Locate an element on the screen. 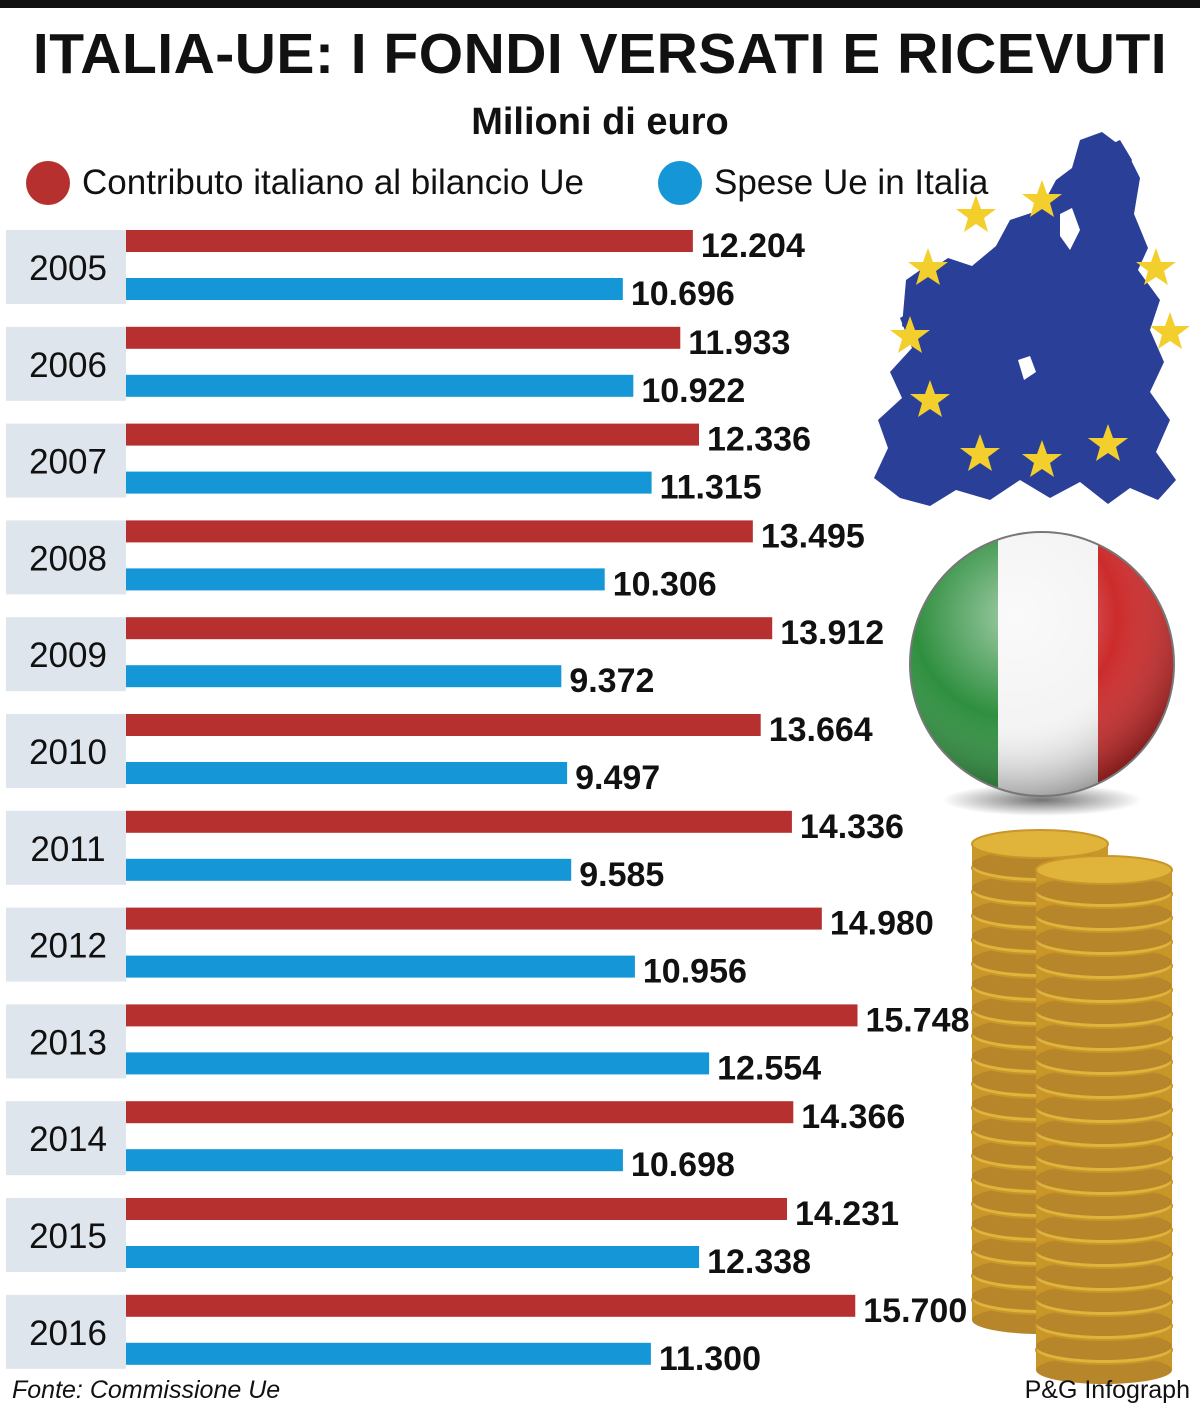  value-label-spese: 10.698 is located at coordinates (683, 1165).